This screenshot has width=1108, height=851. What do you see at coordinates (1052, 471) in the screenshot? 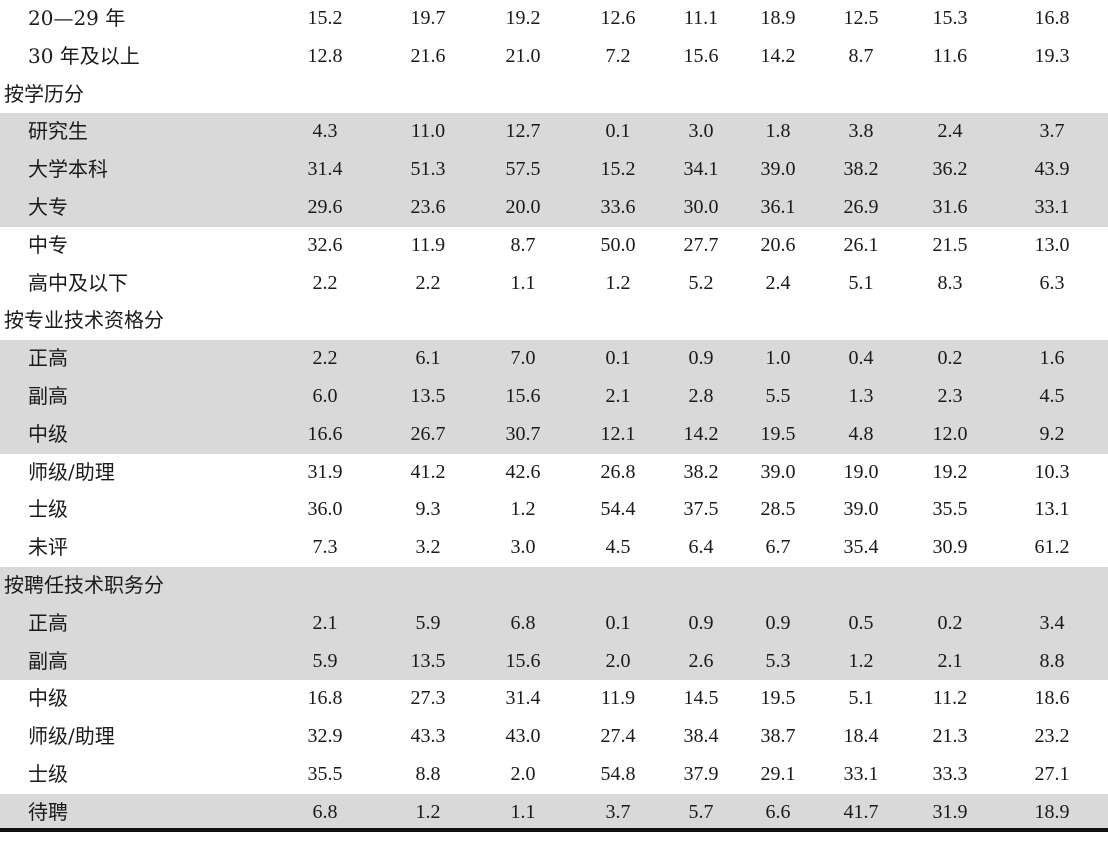
I see `table-cell: 10.3` at bounding box center [1052, 471].